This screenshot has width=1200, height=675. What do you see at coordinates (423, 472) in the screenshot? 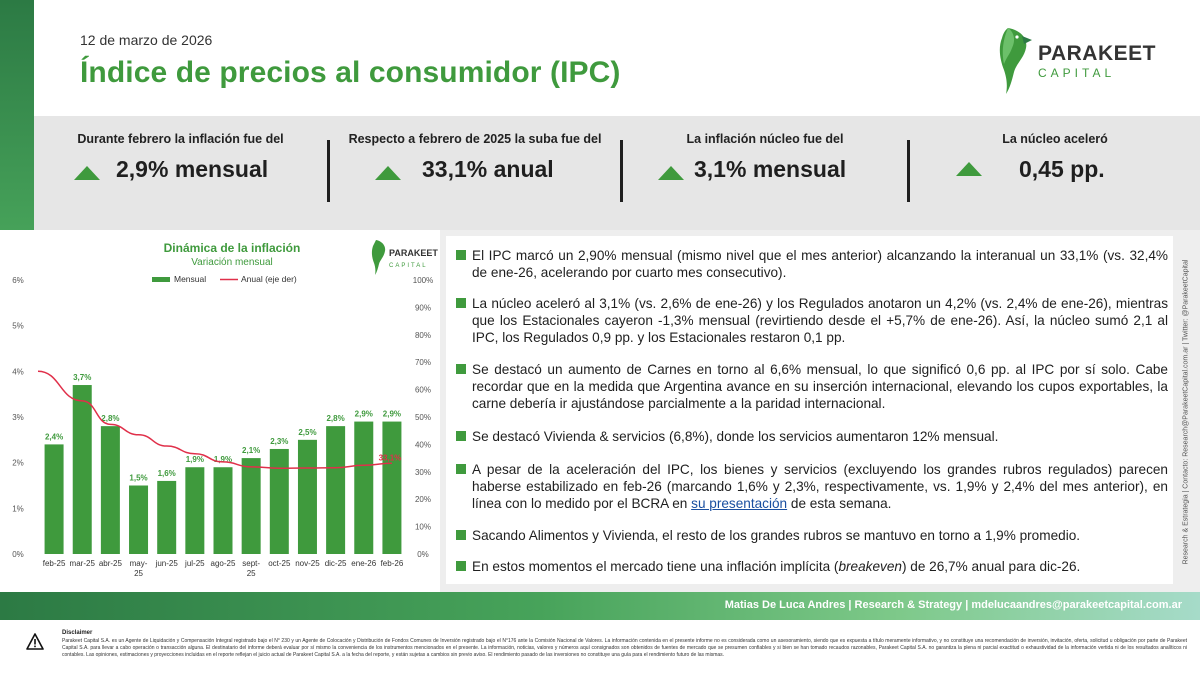
I see `right-axis-tick-label: 30%` at bounding box center [423, 472].